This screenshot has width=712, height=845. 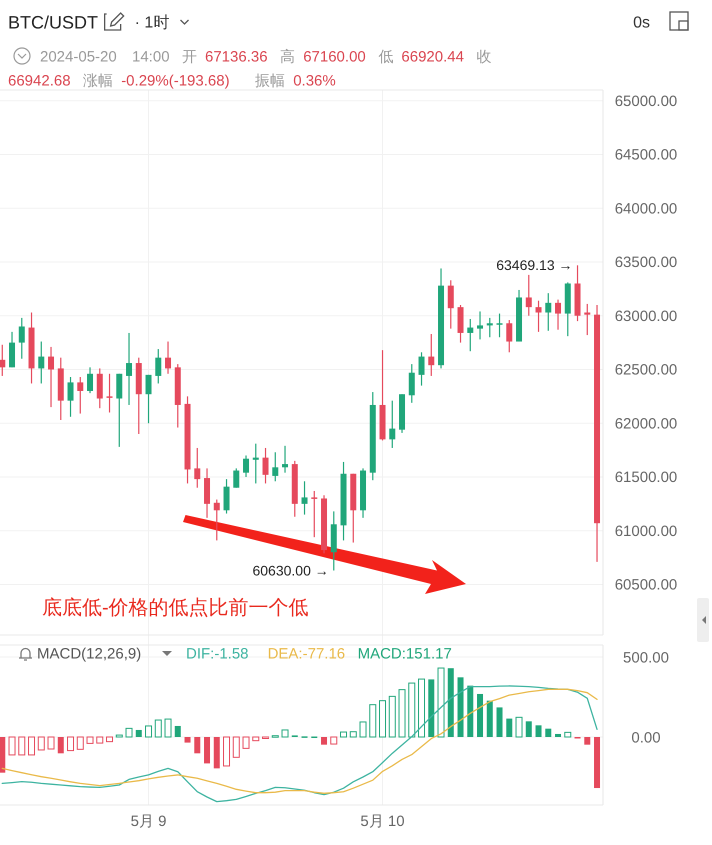 What do you see at coordinates (646, 477) in the screenshot?
I see `y-tick-label: 61500.00` at bounding box center [646, 477].